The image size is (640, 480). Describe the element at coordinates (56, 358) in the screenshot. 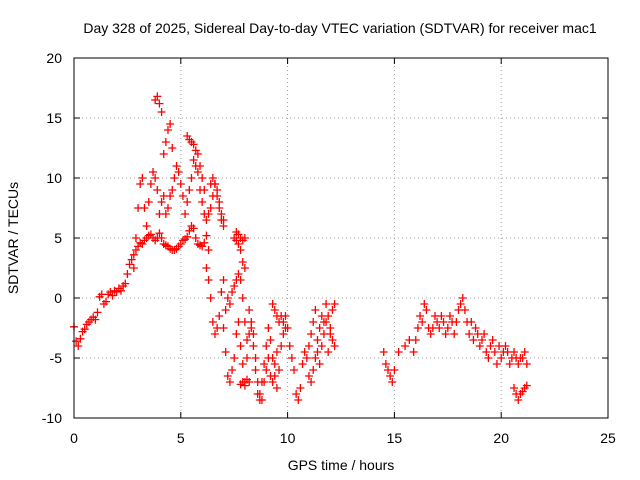

I see `y-tick-label: -5` at that location.